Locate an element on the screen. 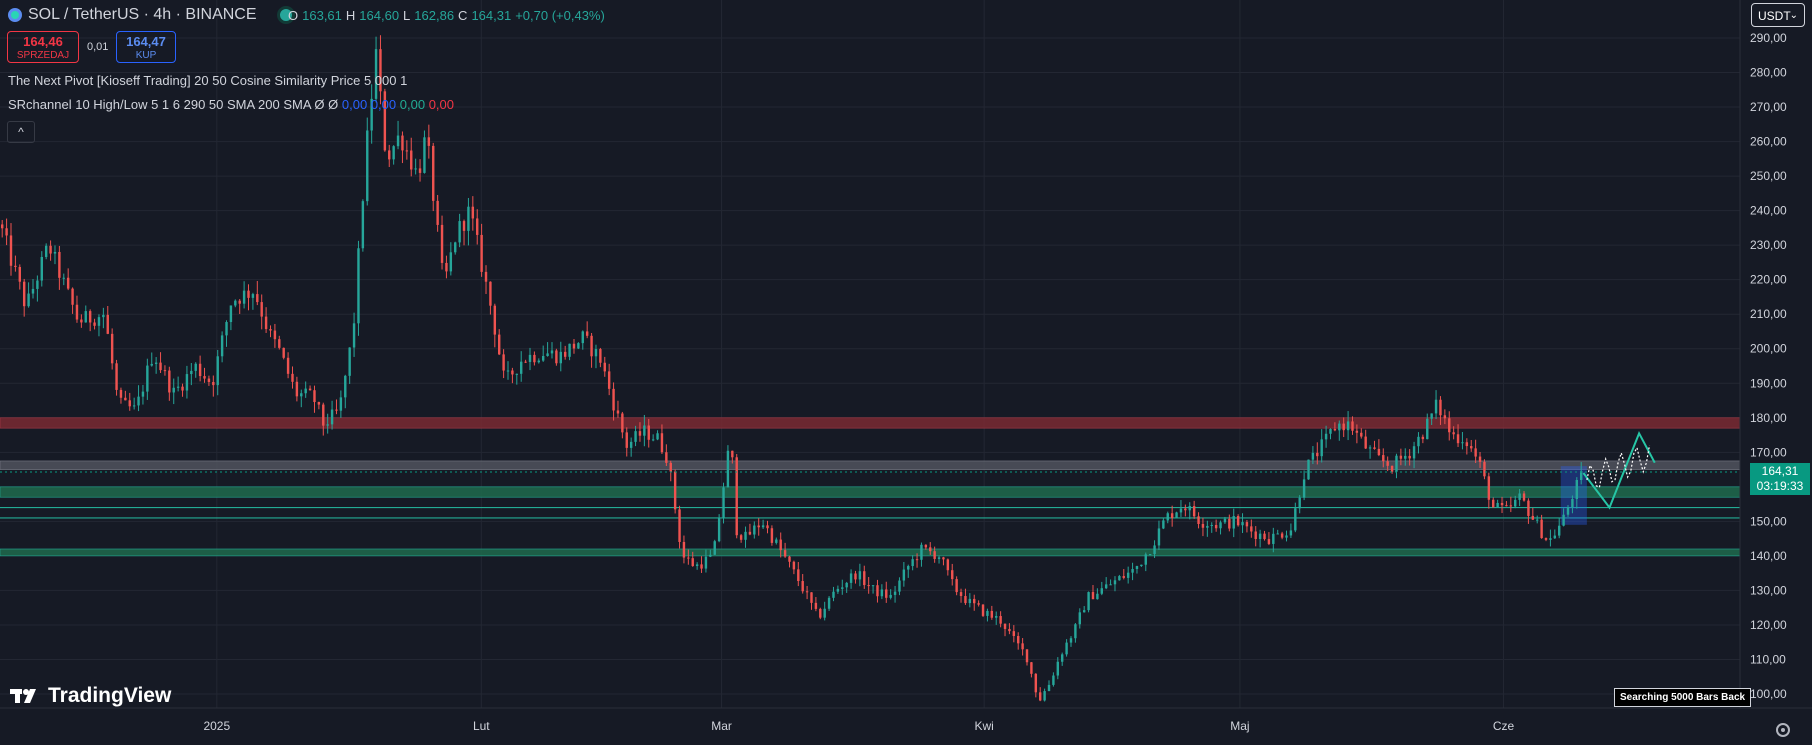 This screenshot has width=1812, height=745. sell-price: 164,46 is located at coordinates (43, 41).